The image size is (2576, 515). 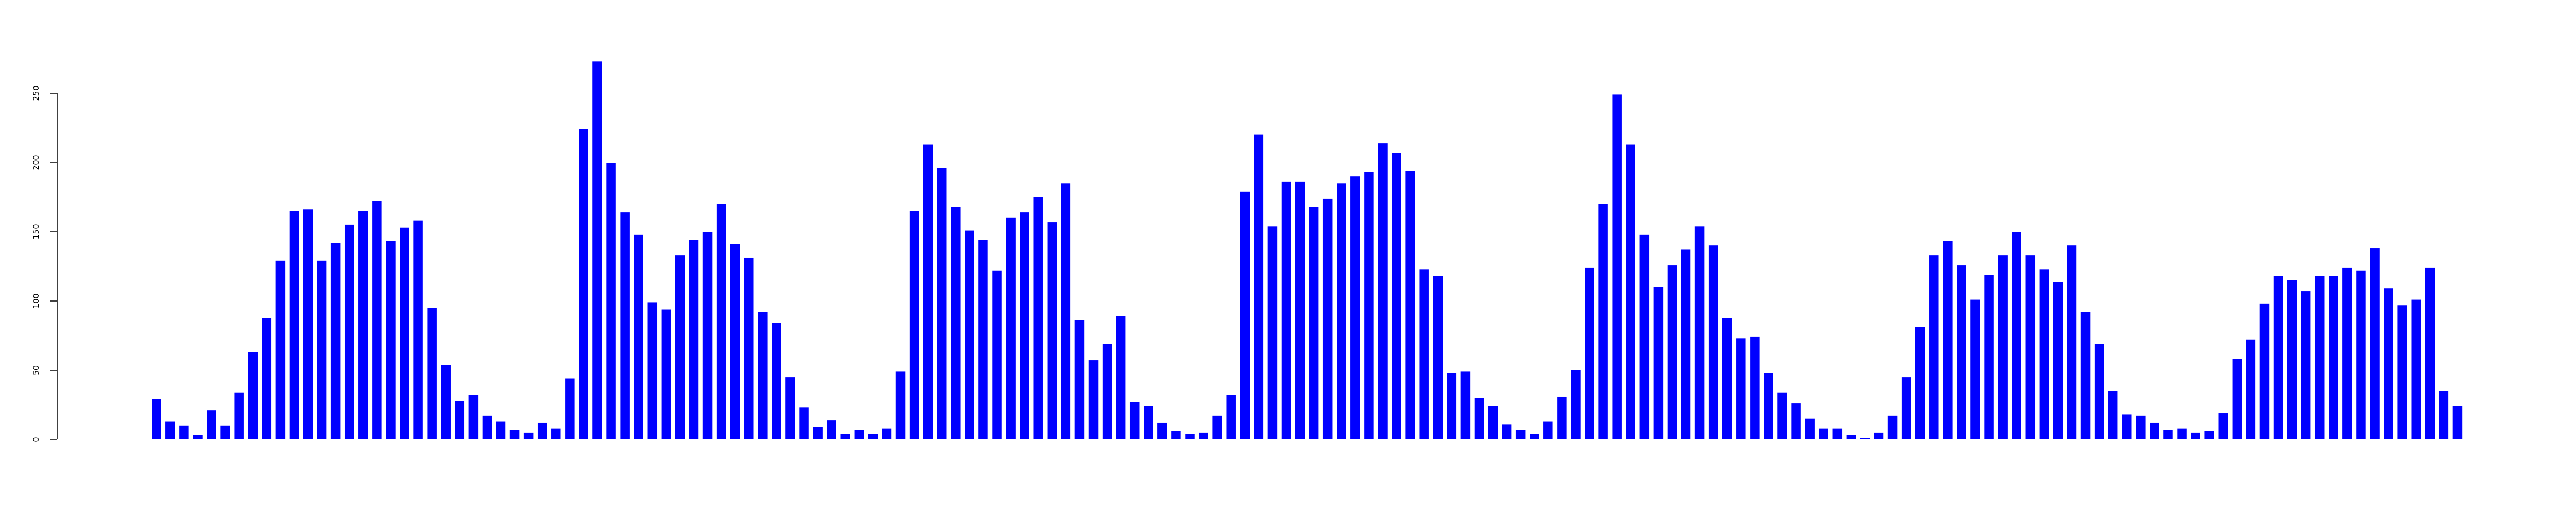 What do you see at coordinates (36, 93) in the screenshot?
I see `y-tick-label: 250` at bounding box center [36, 93].